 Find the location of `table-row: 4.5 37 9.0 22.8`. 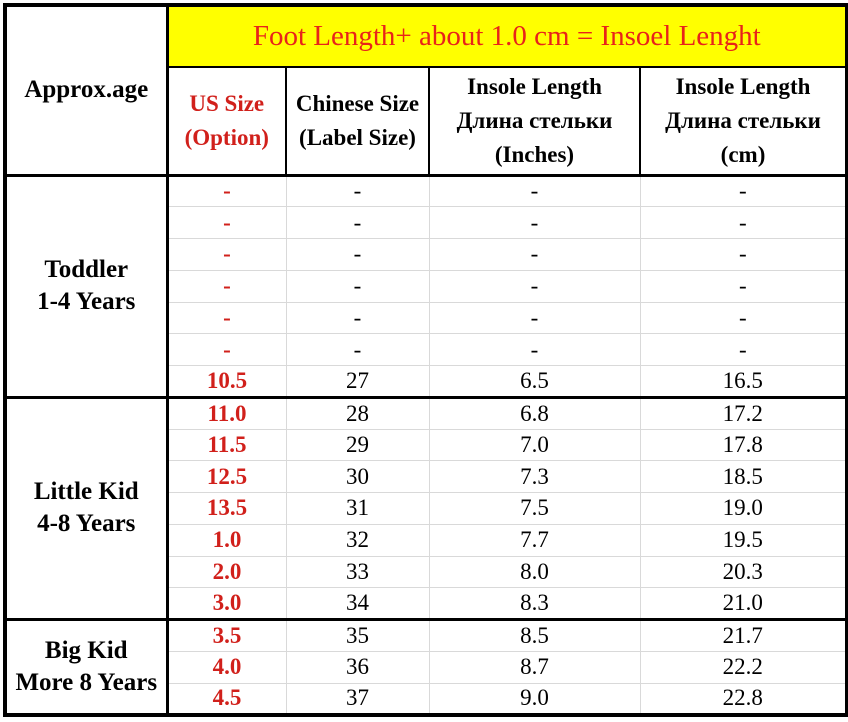

table-row: 4.5 37 9.0 22.8 is located at coordinates (426, 699).